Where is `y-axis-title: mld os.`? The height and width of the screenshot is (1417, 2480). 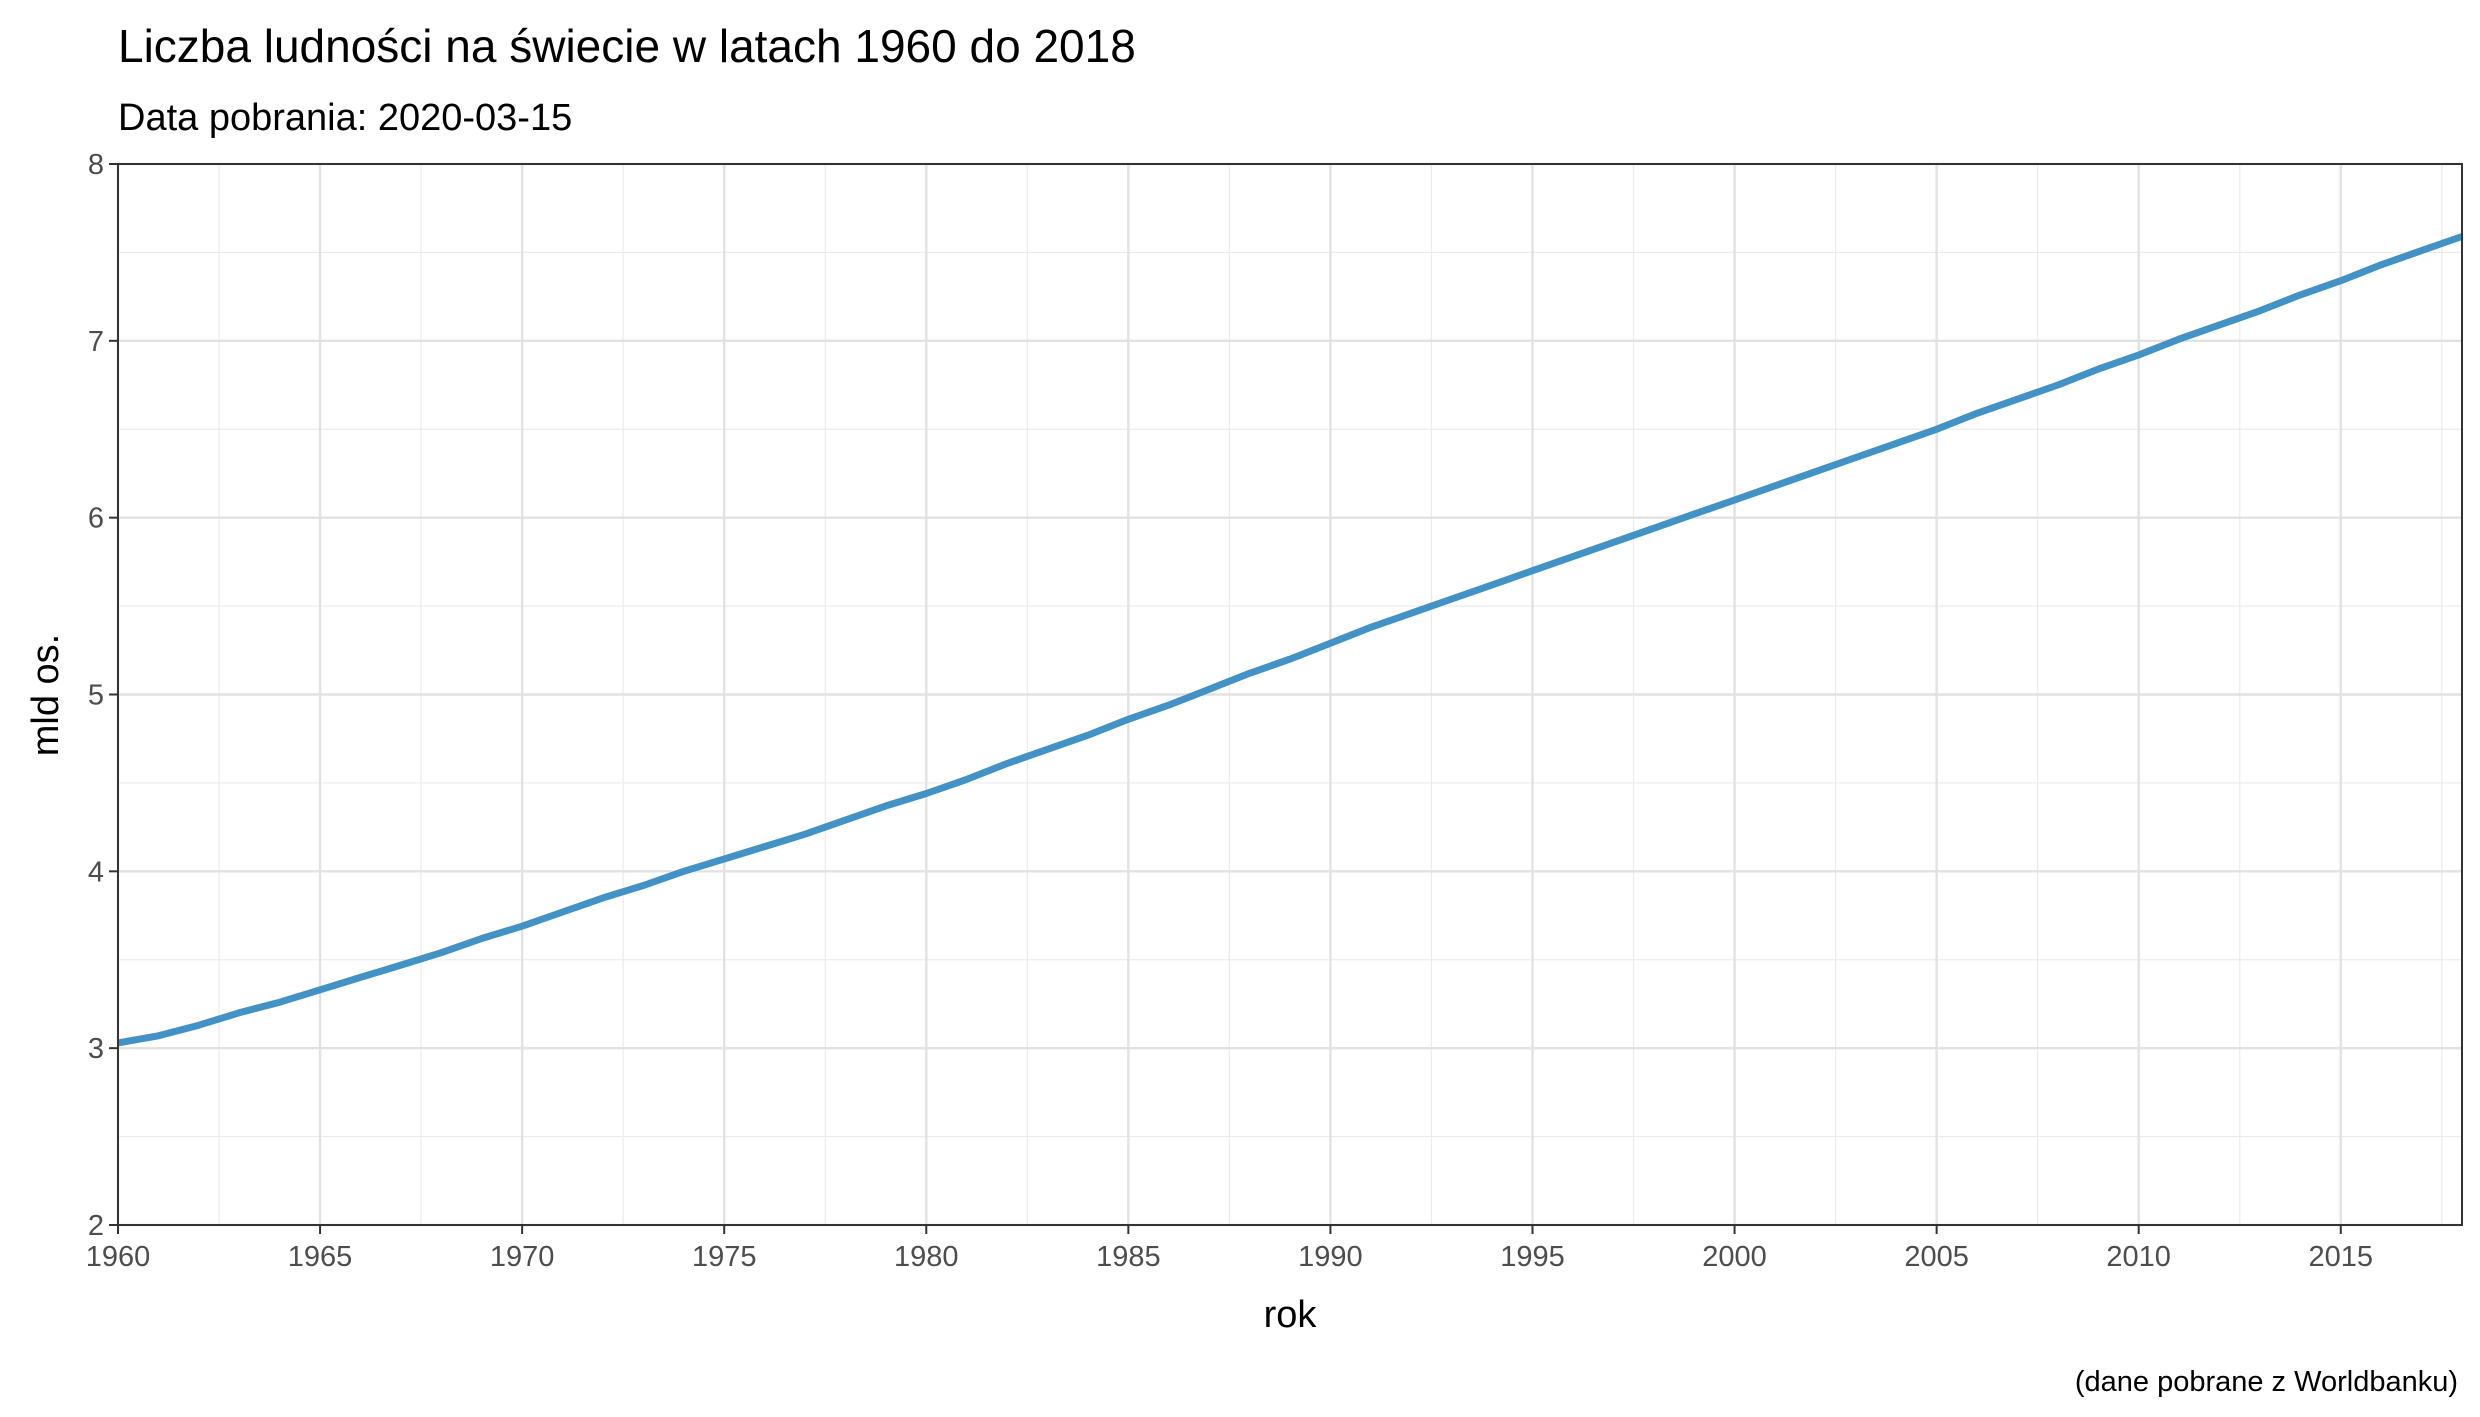
y-axis-title: mld os. is located at coordinates (46, 695).